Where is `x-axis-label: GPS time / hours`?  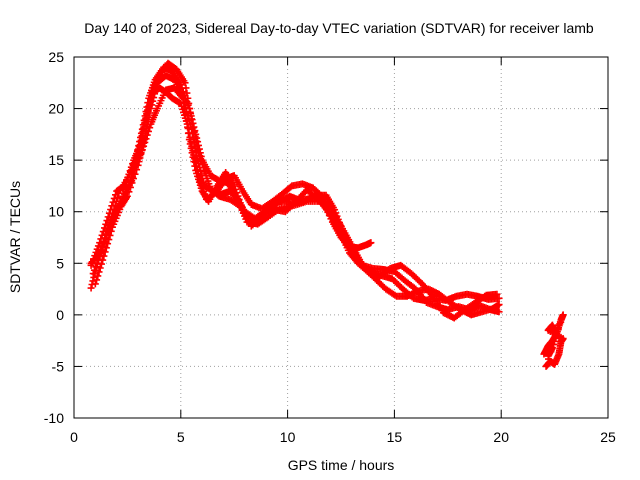 x-axis-label: GPS time / hours is located at coordinates (341, 465).